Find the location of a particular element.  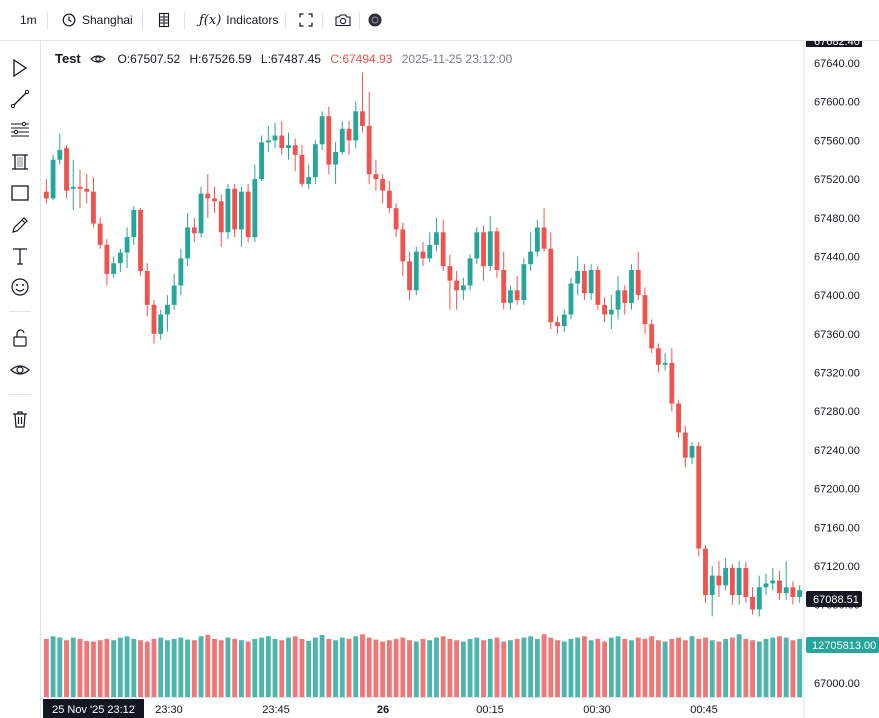

trend-line-icon is located at coordinates (20, 99).